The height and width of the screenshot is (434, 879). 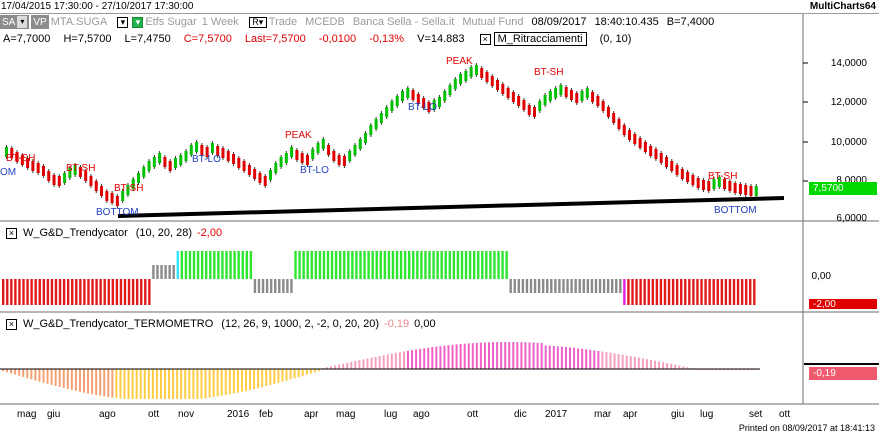 I want to click on r-button: R▾, so click(x=257, y=22).